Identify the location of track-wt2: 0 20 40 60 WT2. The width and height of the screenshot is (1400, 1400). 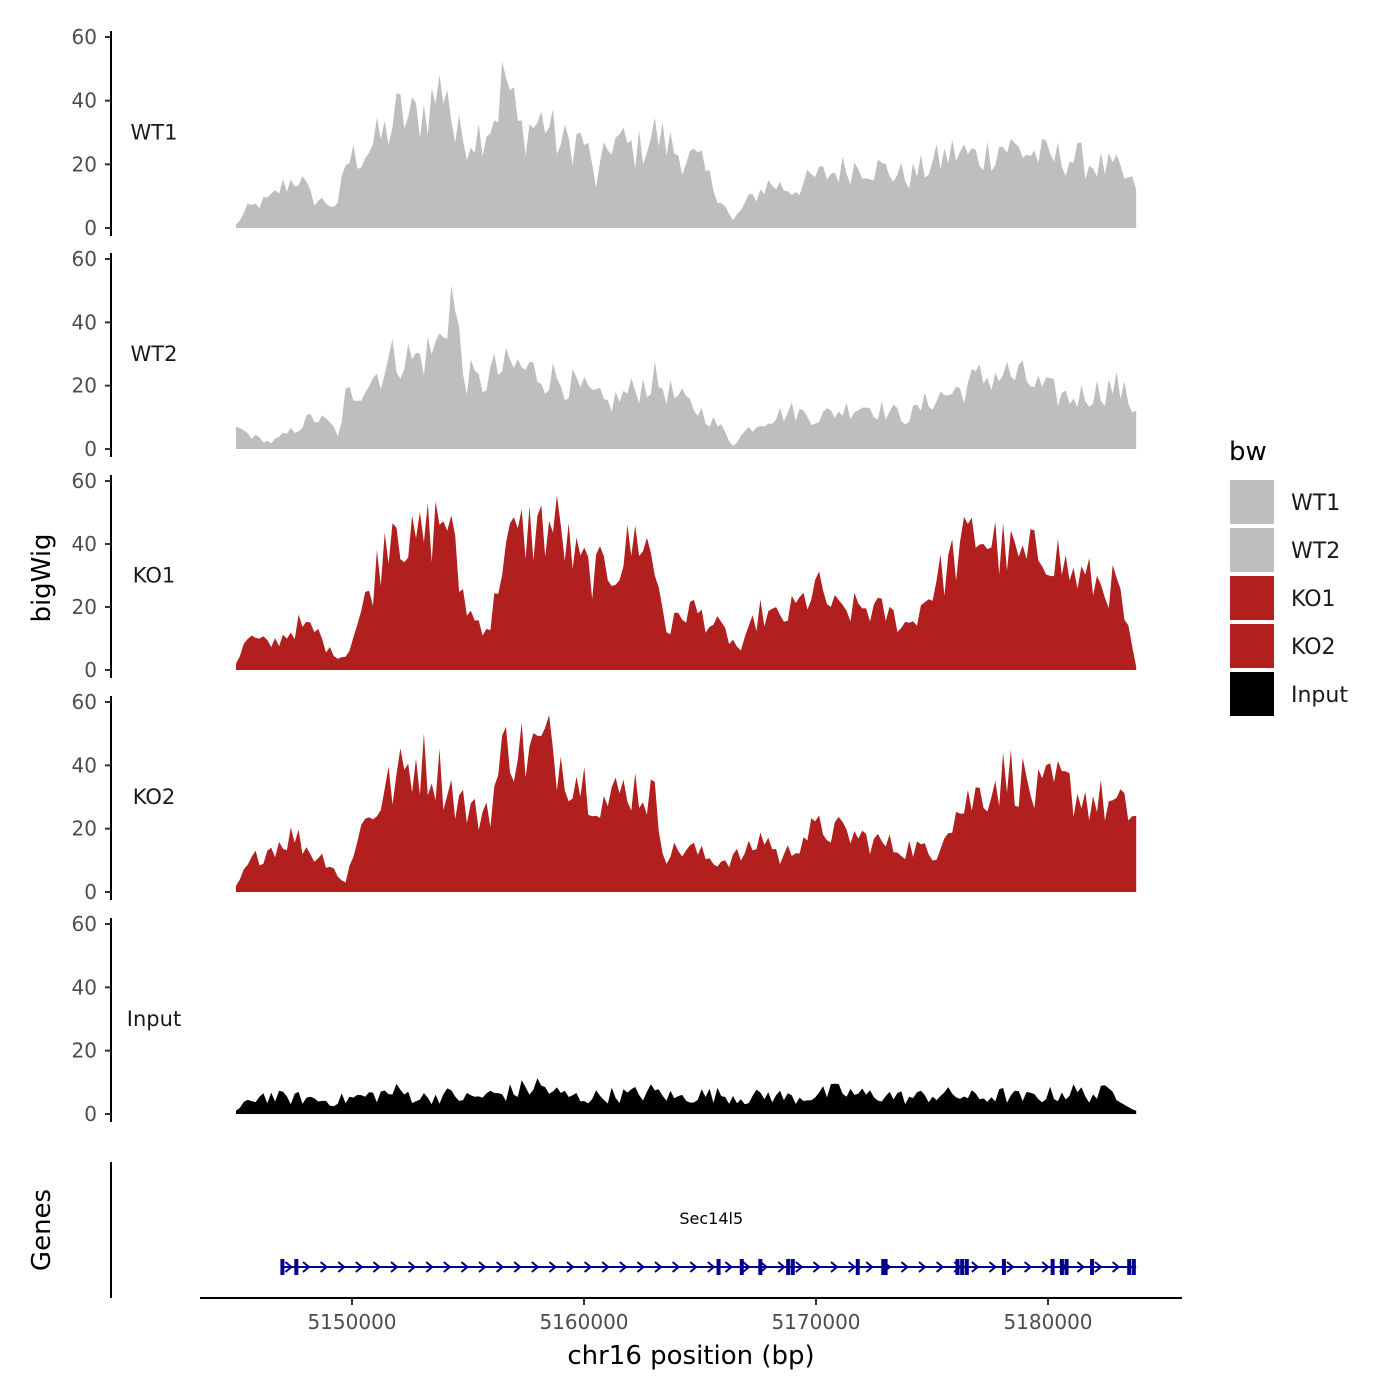
(604, 354).